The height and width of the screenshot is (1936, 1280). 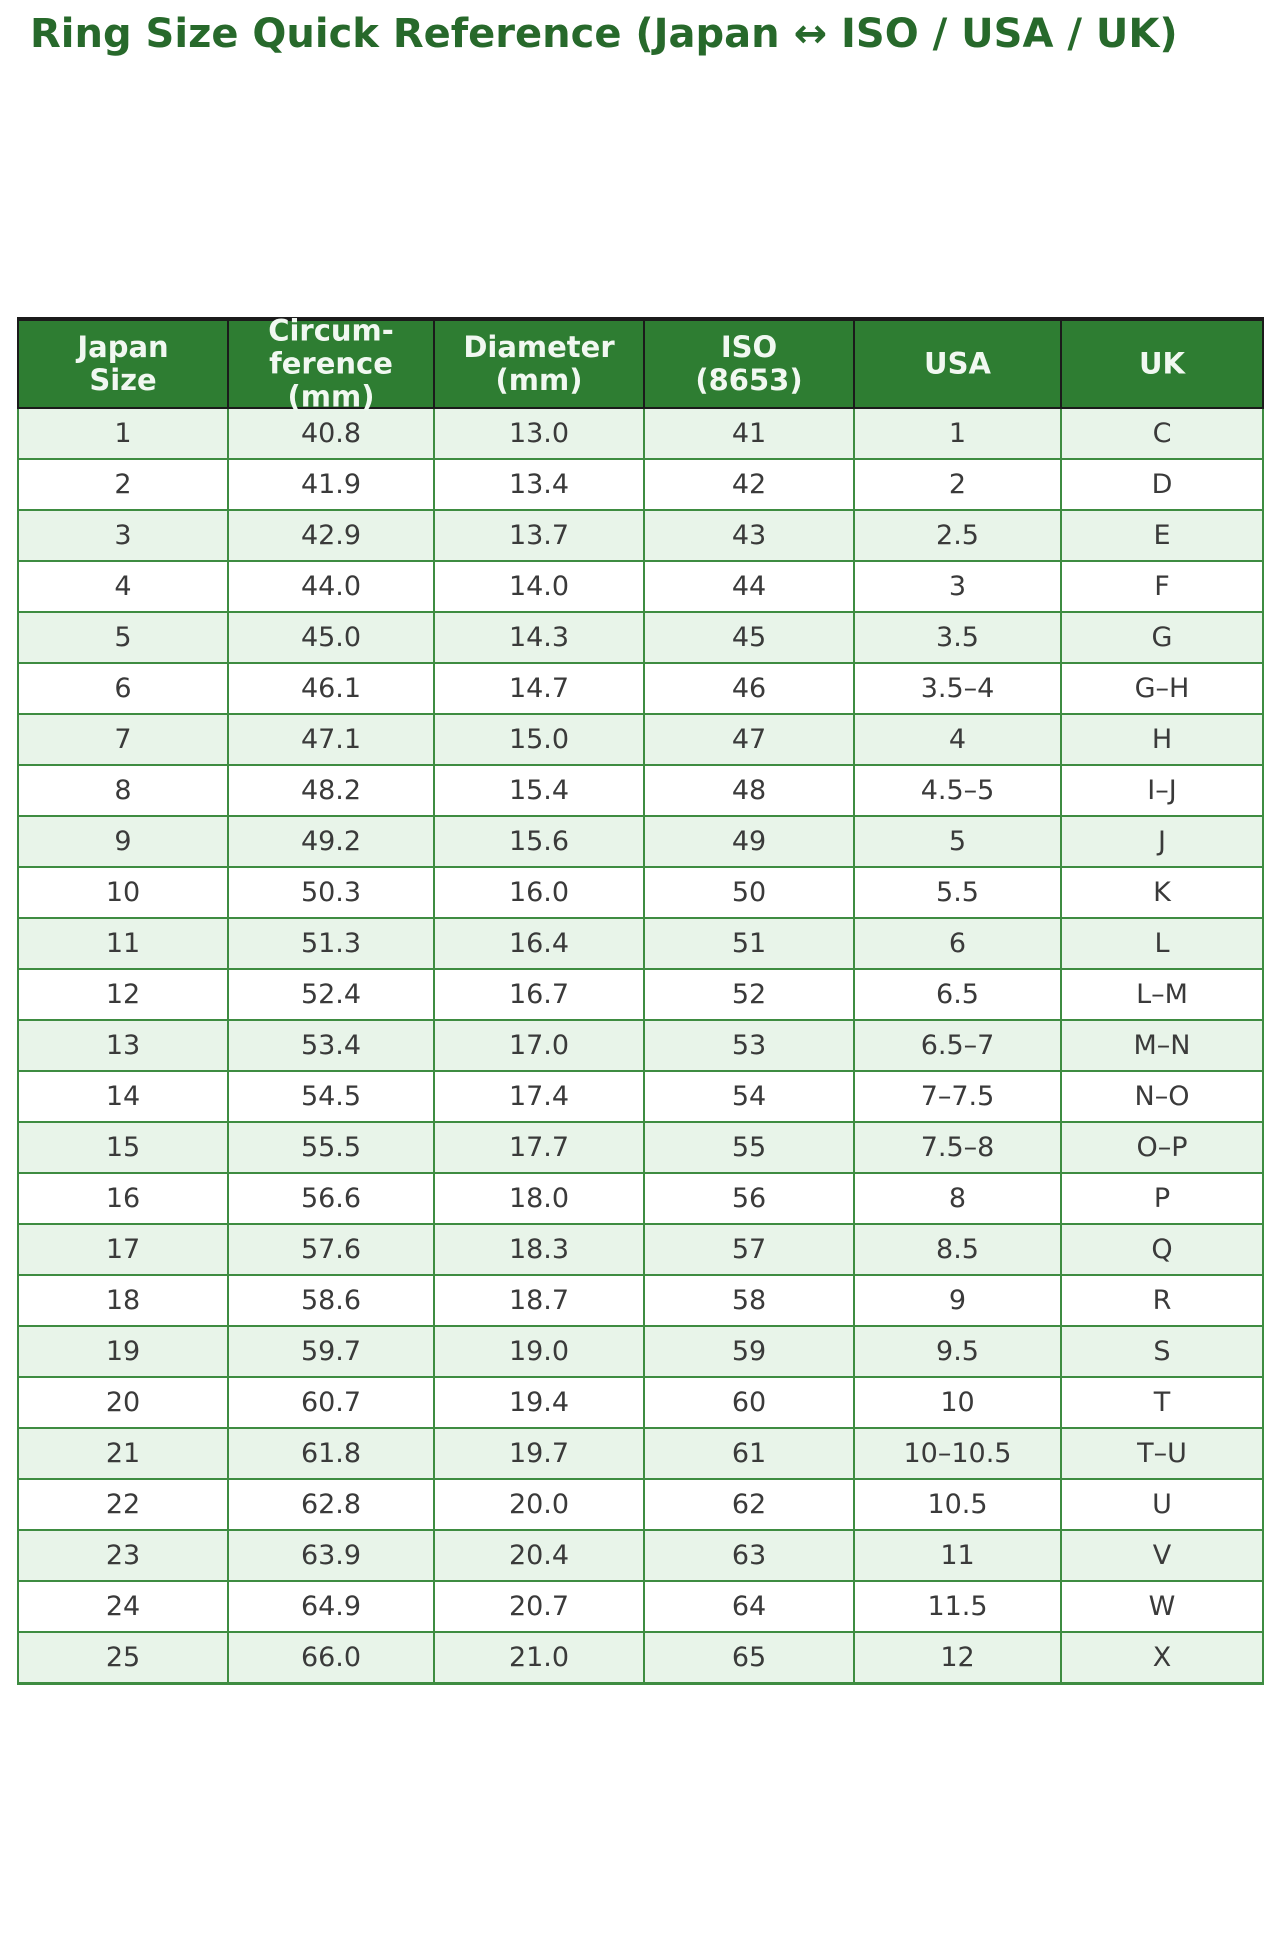 I want to click on table-cell: 4.5–5, so click(x=957, y=790).